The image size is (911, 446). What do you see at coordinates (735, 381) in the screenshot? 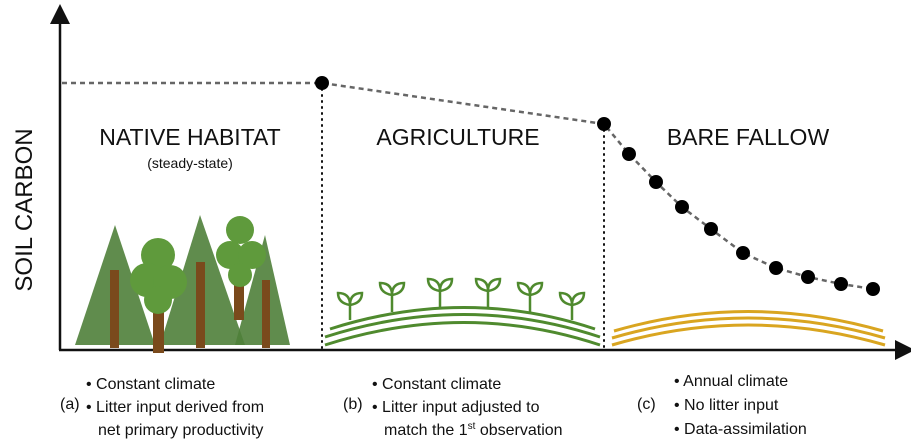
I see `bullet-text: Annual climate` at bounding box center [735, 381].